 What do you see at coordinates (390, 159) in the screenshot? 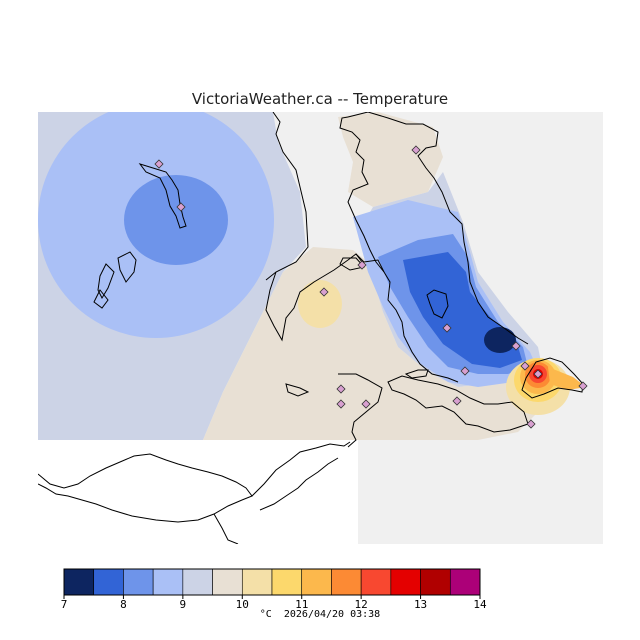
I see `temp-band-9.5-10-north` at bounding box center [390, 159].